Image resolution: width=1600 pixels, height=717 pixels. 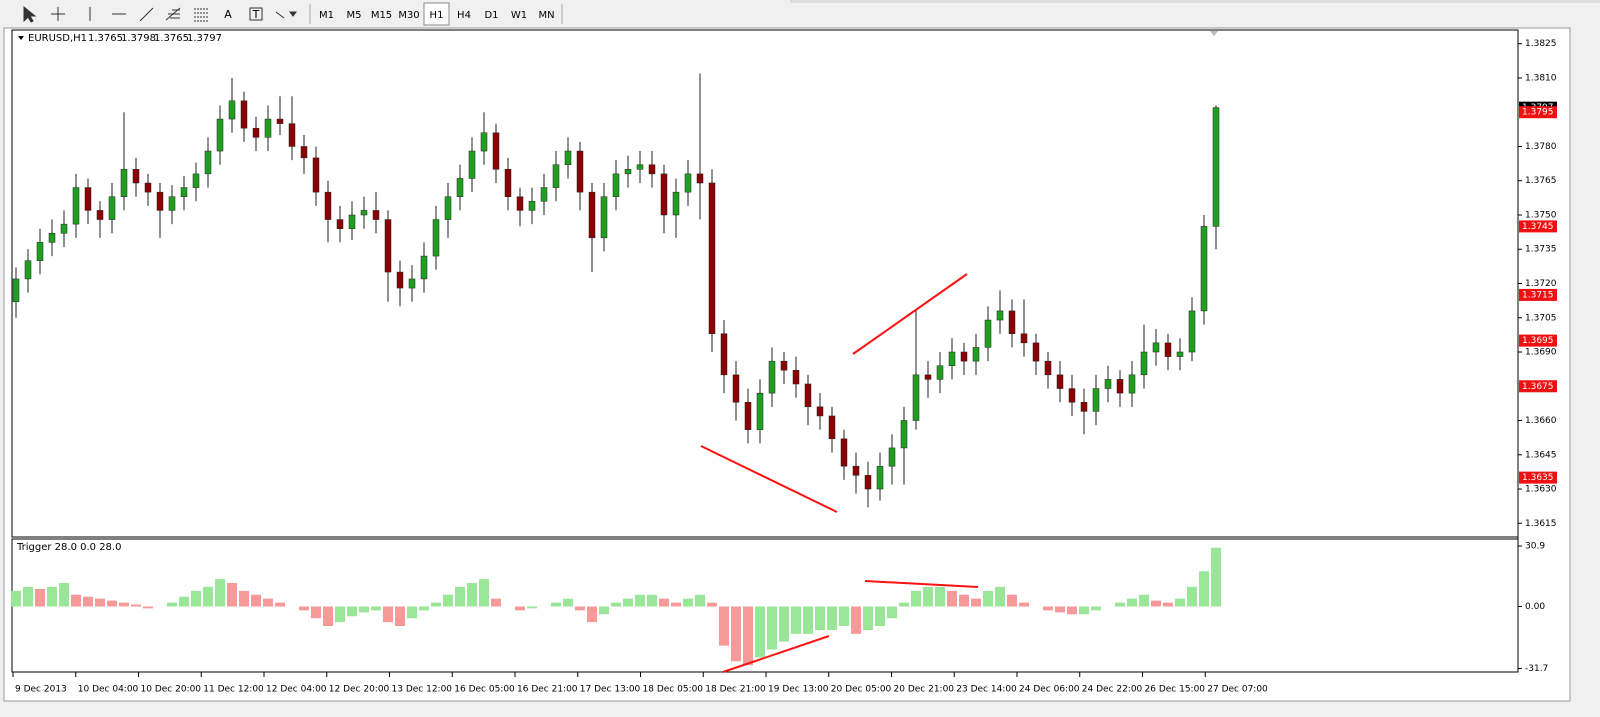 I want to click on x-tick-label: 19 Dec 13:00, so click(x=798, y=690).